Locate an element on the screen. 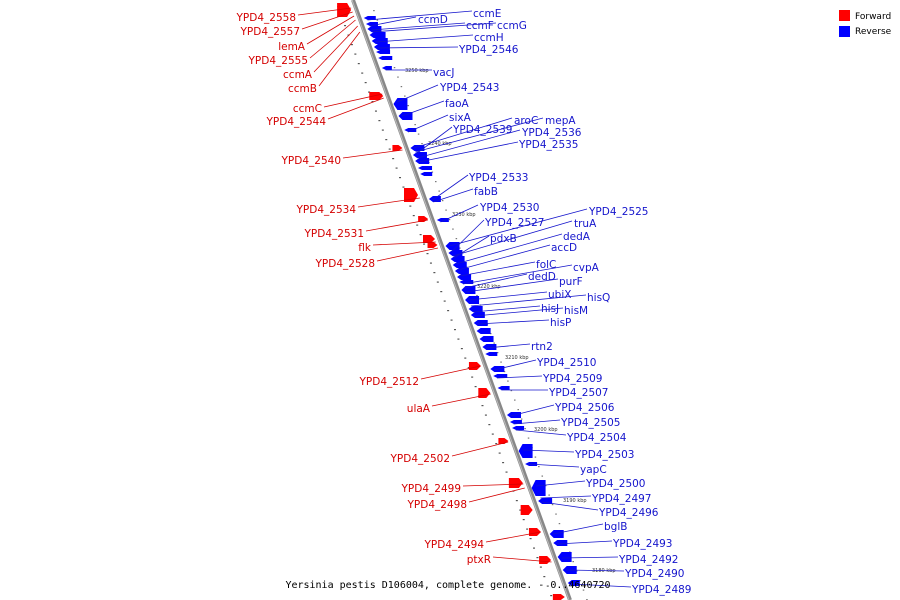 The image size is (900, 600). gene-label: hisP is located at coordinates (560, 323).